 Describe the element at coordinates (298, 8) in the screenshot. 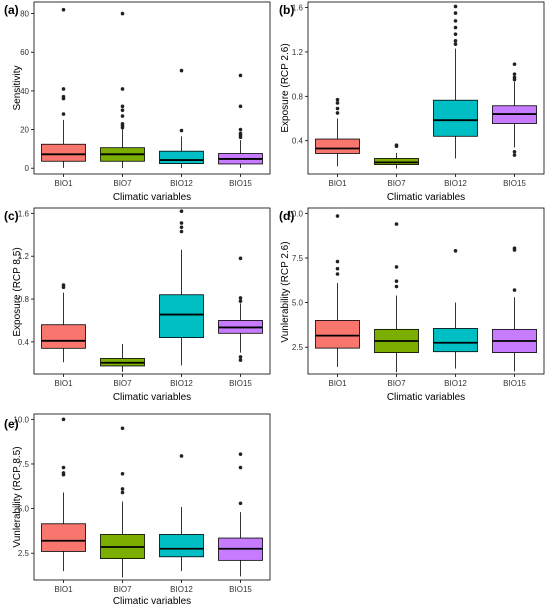

I see `y-tick-label: 1.6` at that location.